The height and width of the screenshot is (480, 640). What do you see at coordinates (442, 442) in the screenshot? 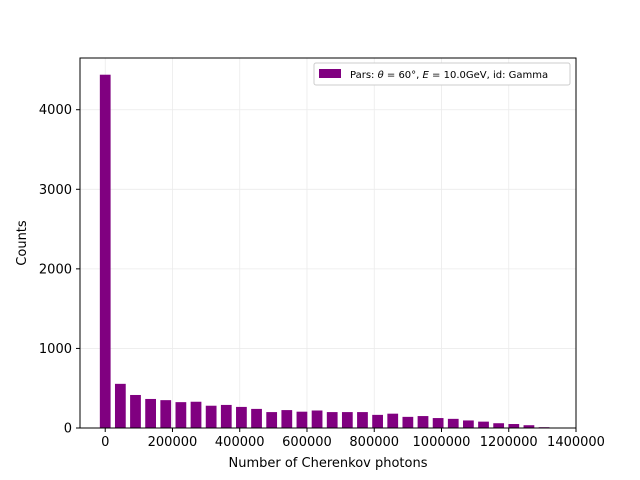
I see `x-tick-label: 1000000` at bounding box center [442, 442].